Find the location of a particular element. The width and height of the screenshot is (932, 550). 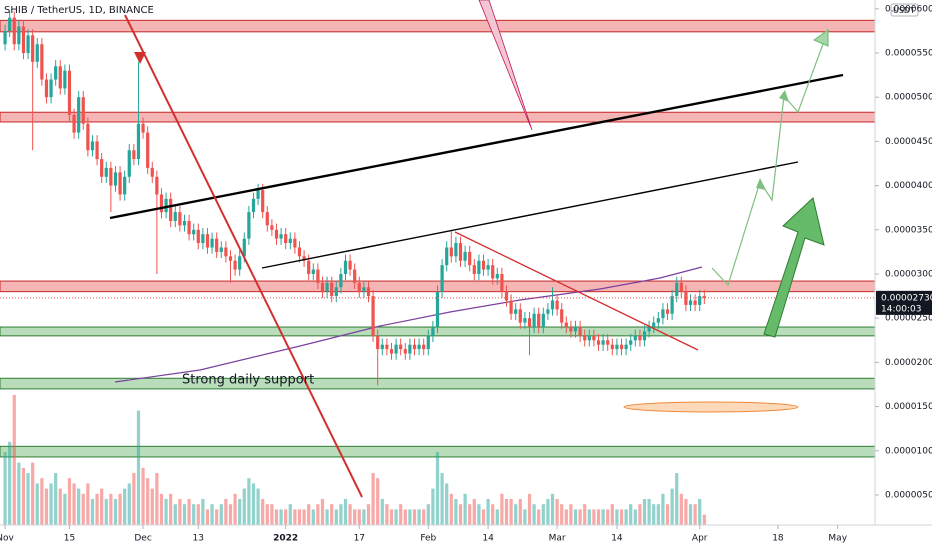

wedge is located at coordinates (505, 65).